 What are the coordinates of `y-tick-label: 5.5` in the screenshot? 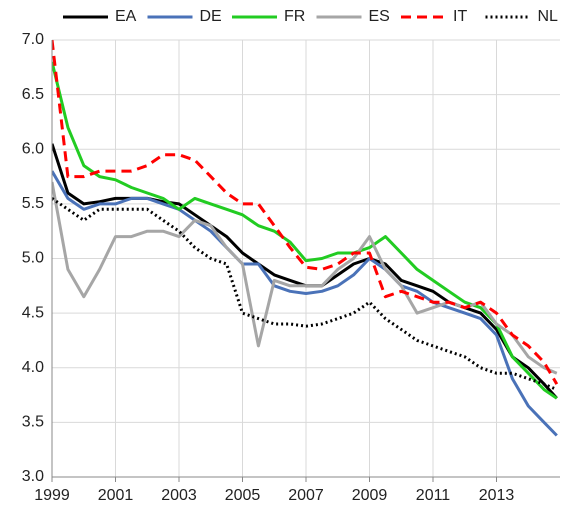 It's located at (33, 203).